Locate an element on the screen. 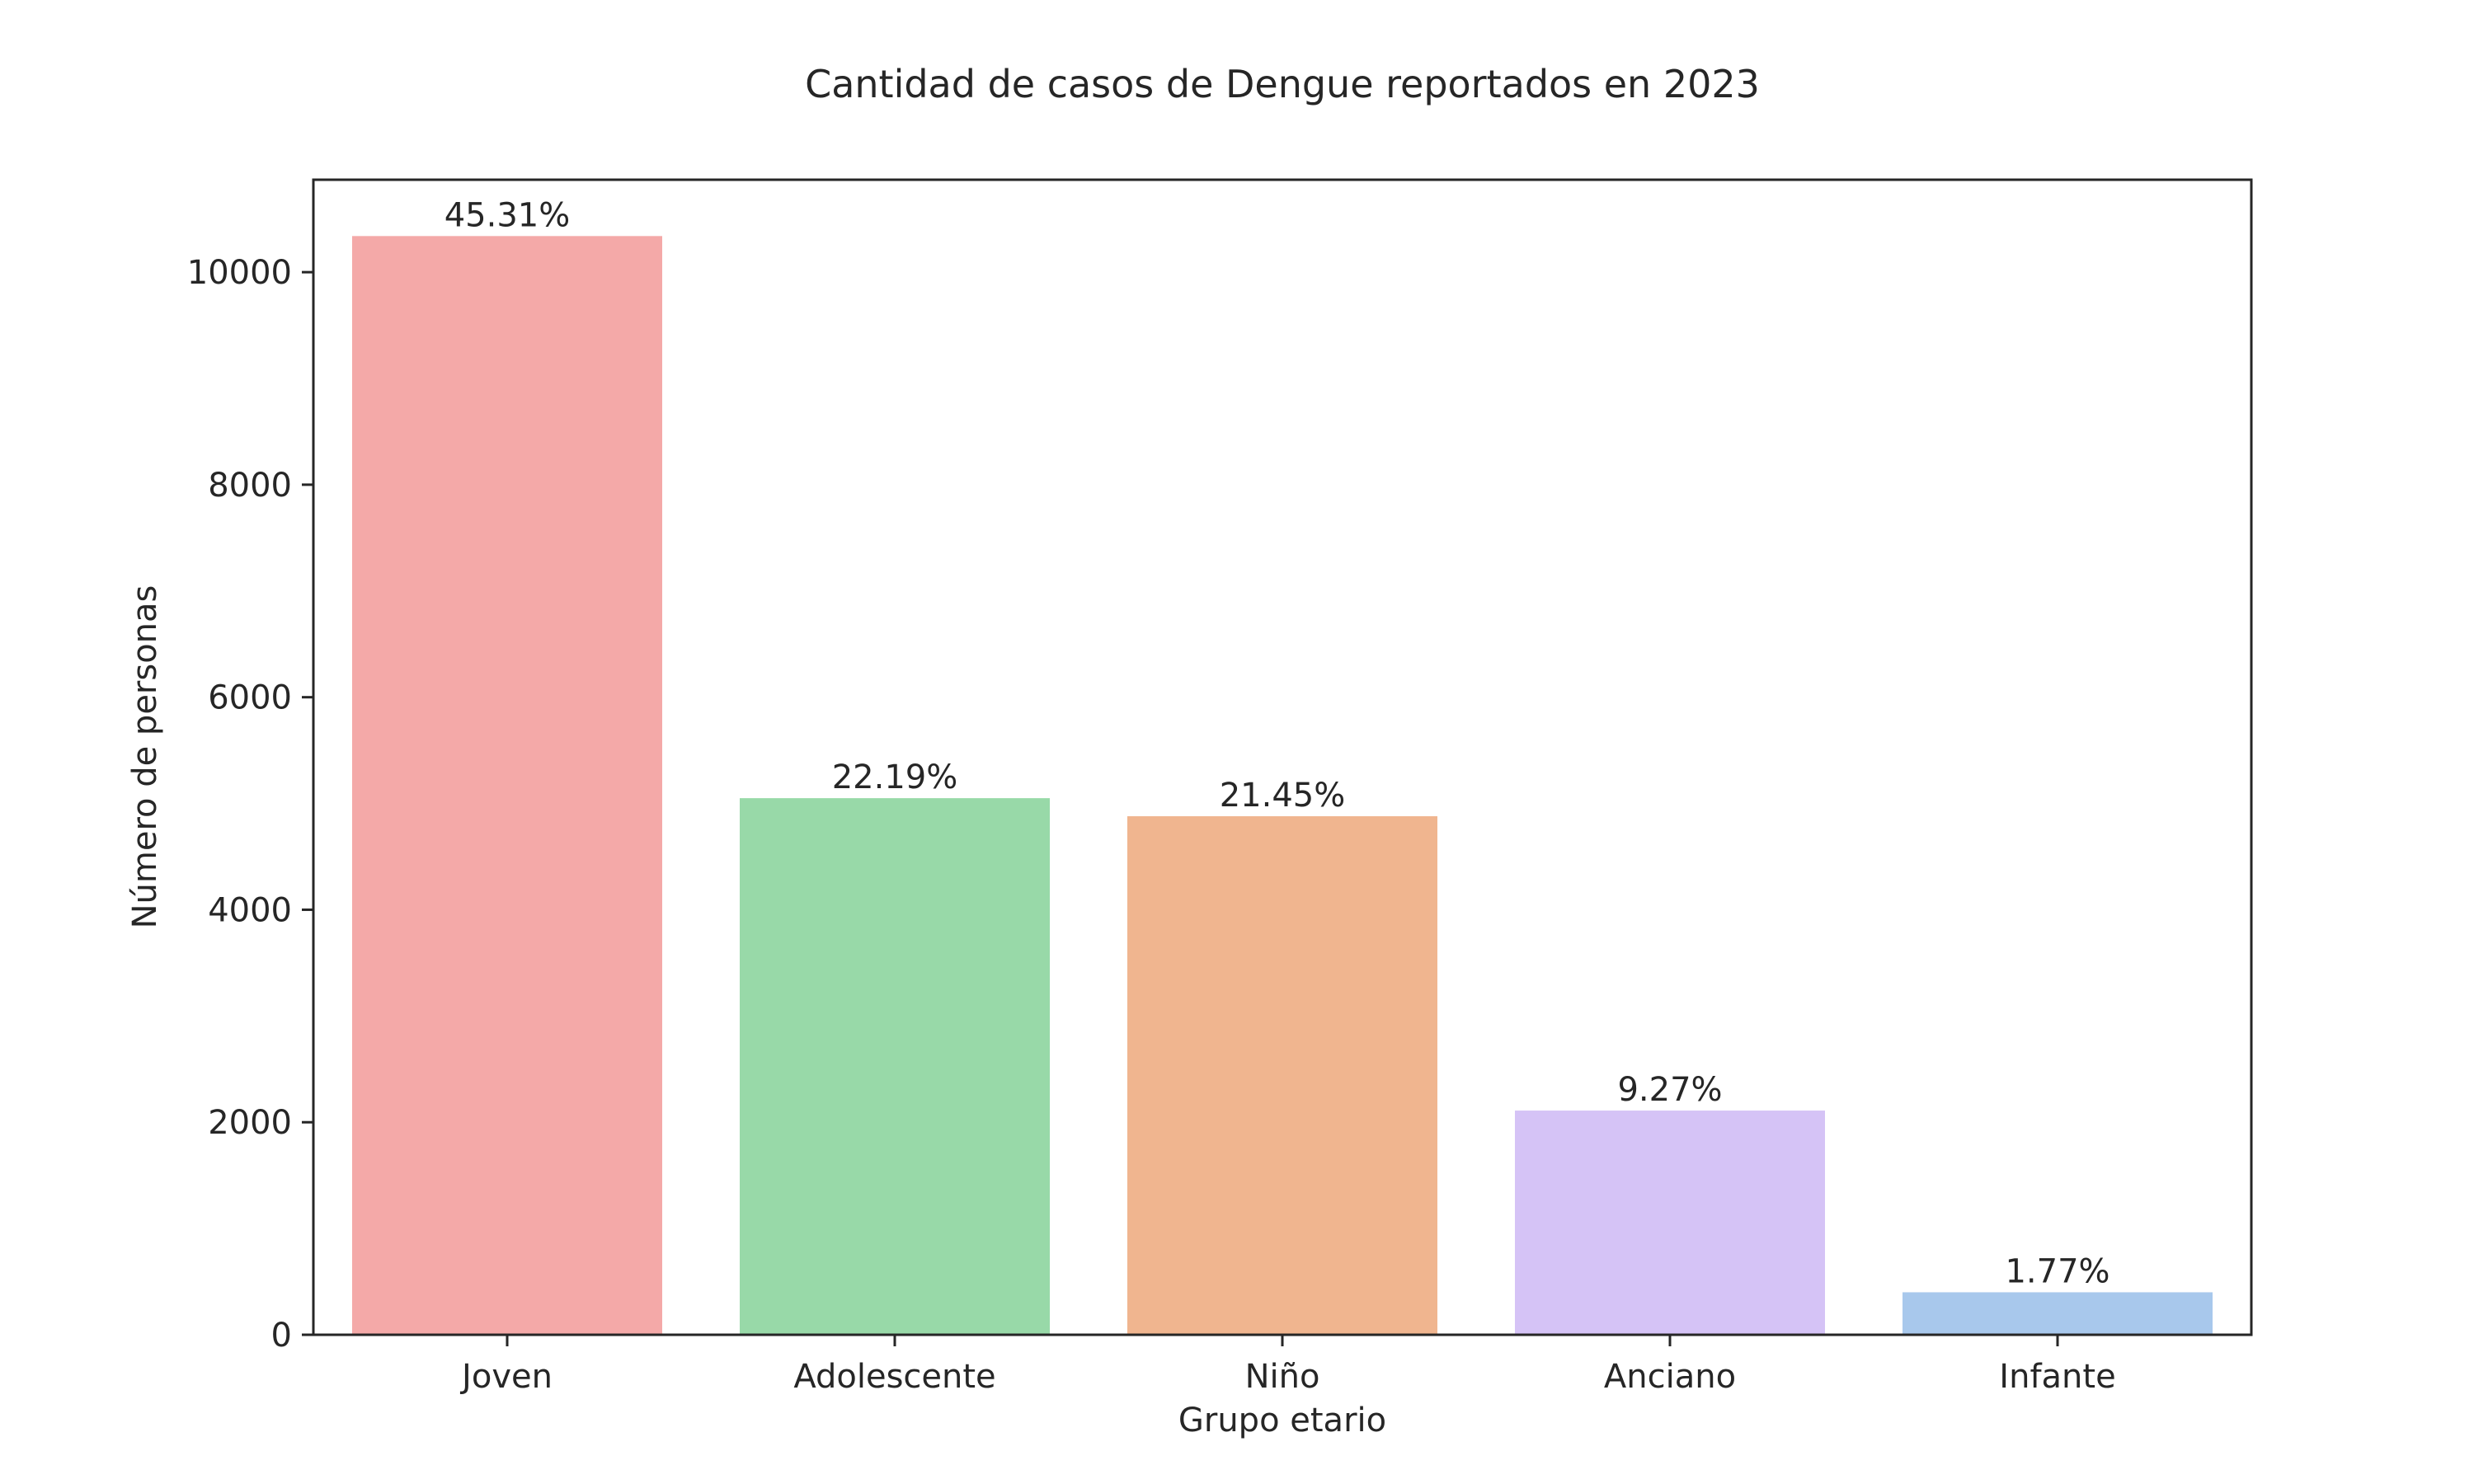 The image size is (2474, 1484). y-tick-label-4: 8000 is located at coordinates (250, 486).